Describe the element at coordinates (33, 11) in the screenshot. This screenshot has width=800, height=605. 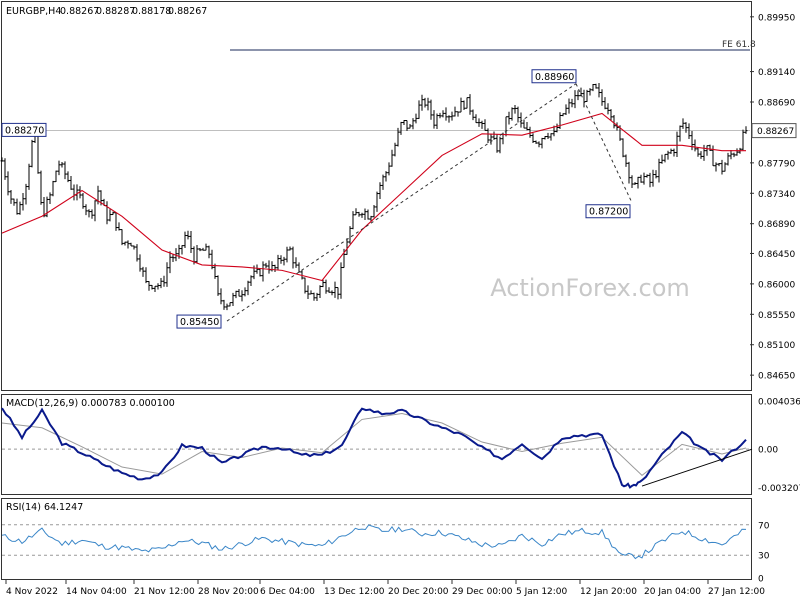
I see `price-header-symbol: EURGBP,H4` at that location.